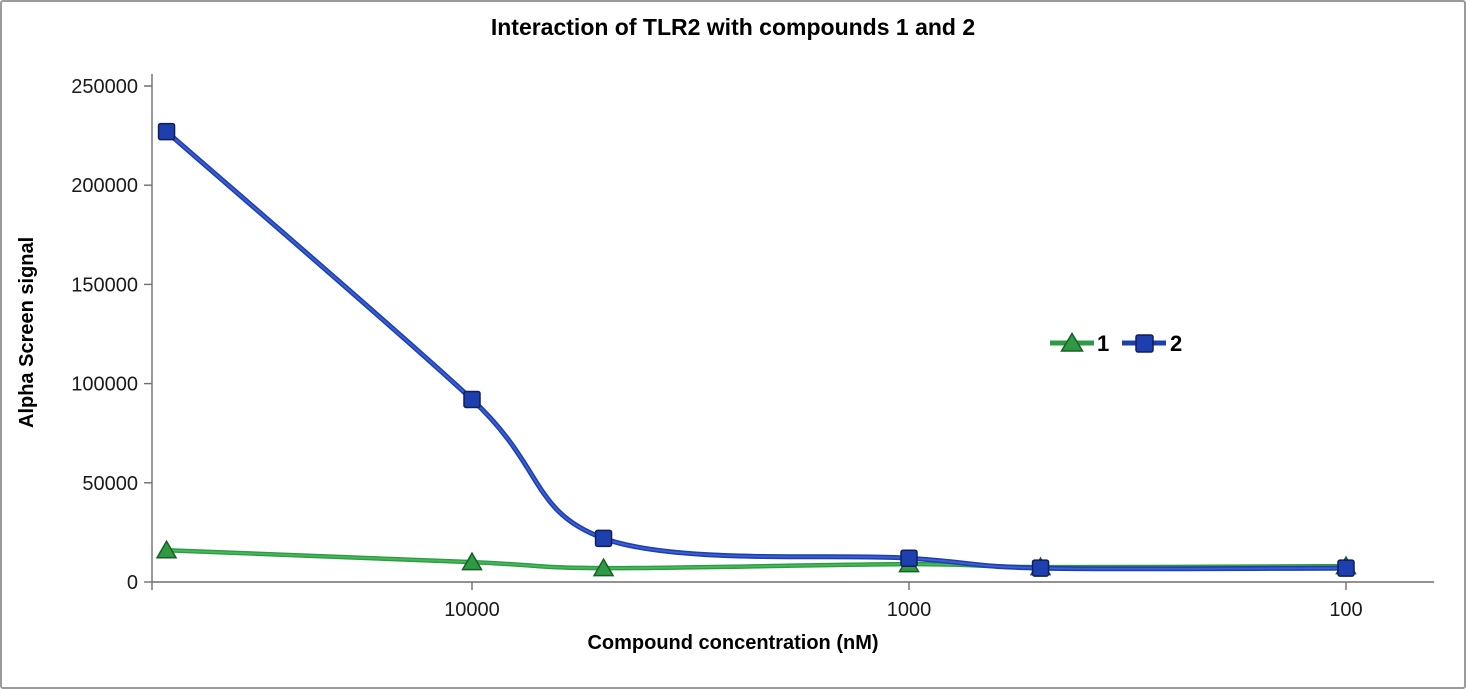 This screenshot has width=1466, height=689. Describe the element at coordinates (733, 643) in the screenshot. I see `x-axis-title: Compound concentration (nM)` at that location.